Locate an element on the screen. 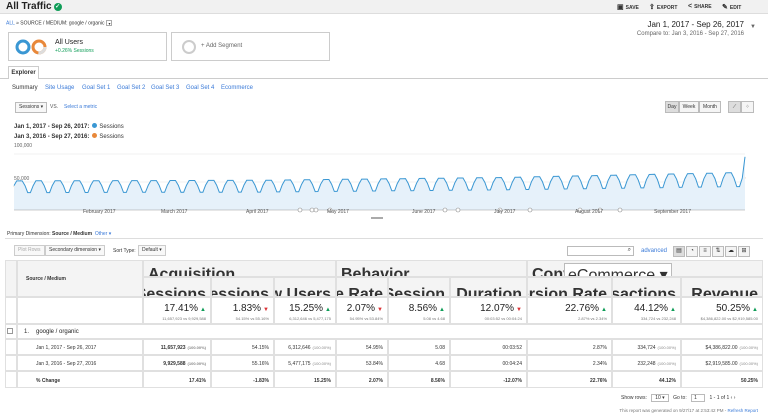  date-range-compare: Compare to: Jan 3, 2016 - Sep 27, 2016 is located at coordinates (690, 34).